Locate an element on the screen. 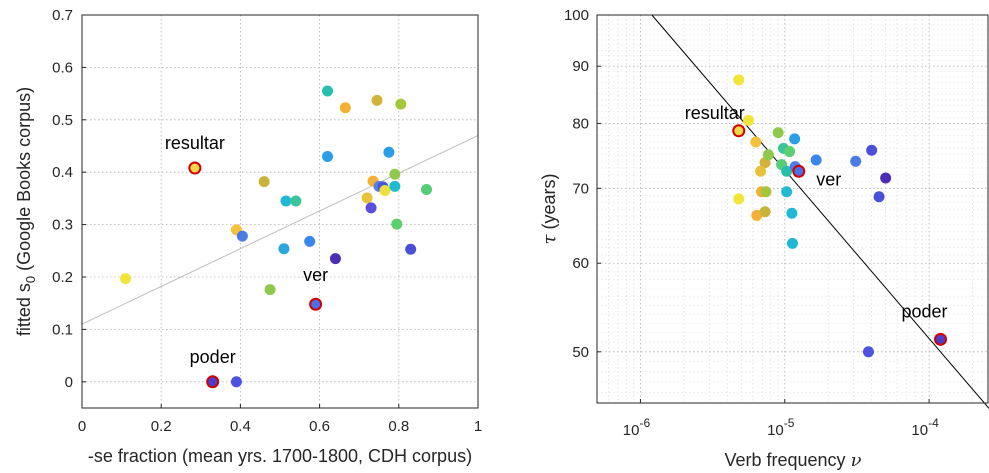 This screenshot has height=473, width=989. right-y-tick-label: 100 is located at coordinates (576, 15).